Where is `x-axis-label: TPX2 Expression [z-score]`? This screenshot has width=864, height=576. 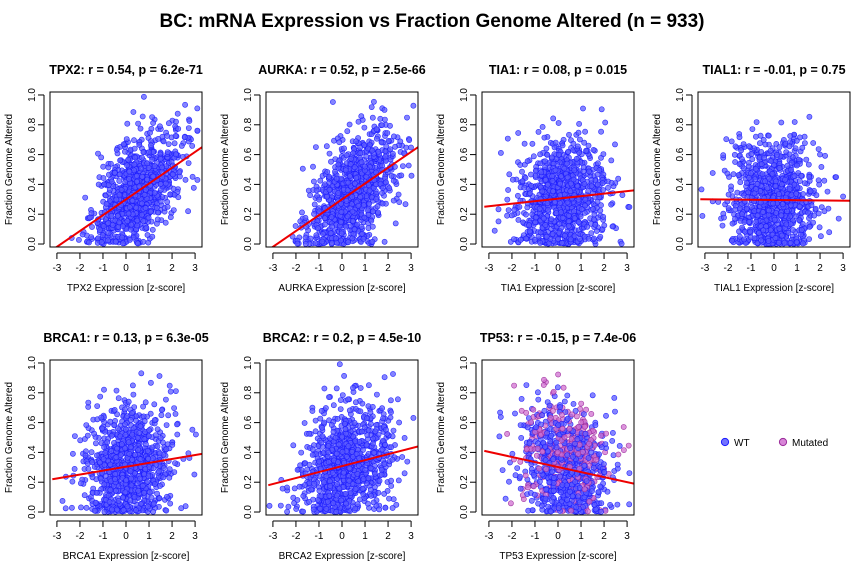
x-axis-label: TPX2 Expression [z-score] is located at coordinates (126, 288).